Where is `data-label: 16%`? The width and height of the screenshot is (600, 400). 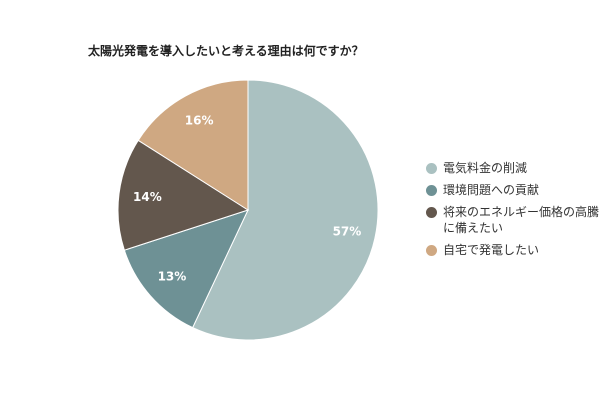 data-label: 16% is located at coordinates (199, 121).